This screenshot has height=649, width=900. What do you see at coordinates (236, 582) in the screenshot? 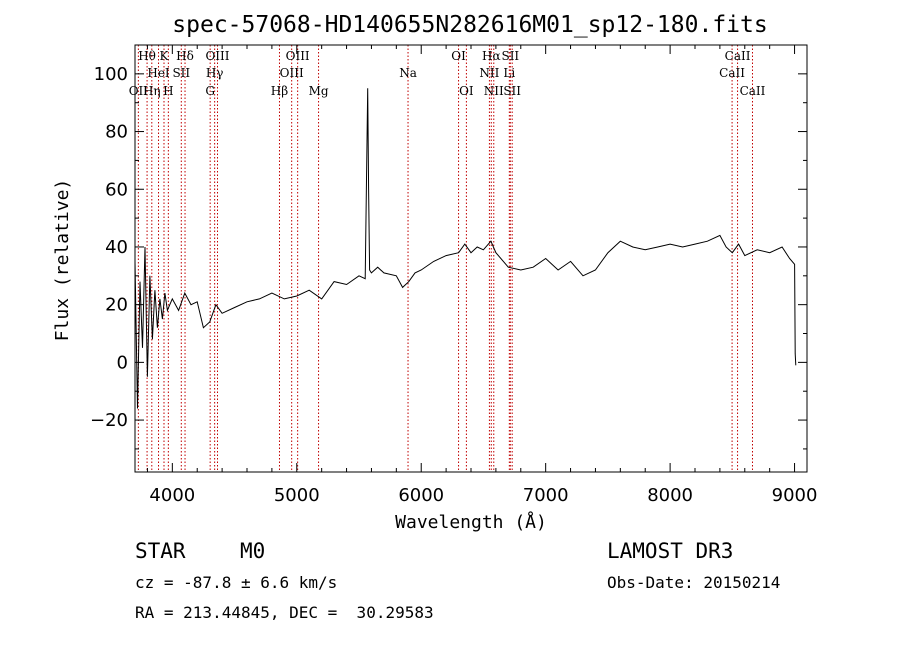
I see `redshift-cz: cz = -87.8 ± 6.6 km/s` at bounding box center [236, 582].